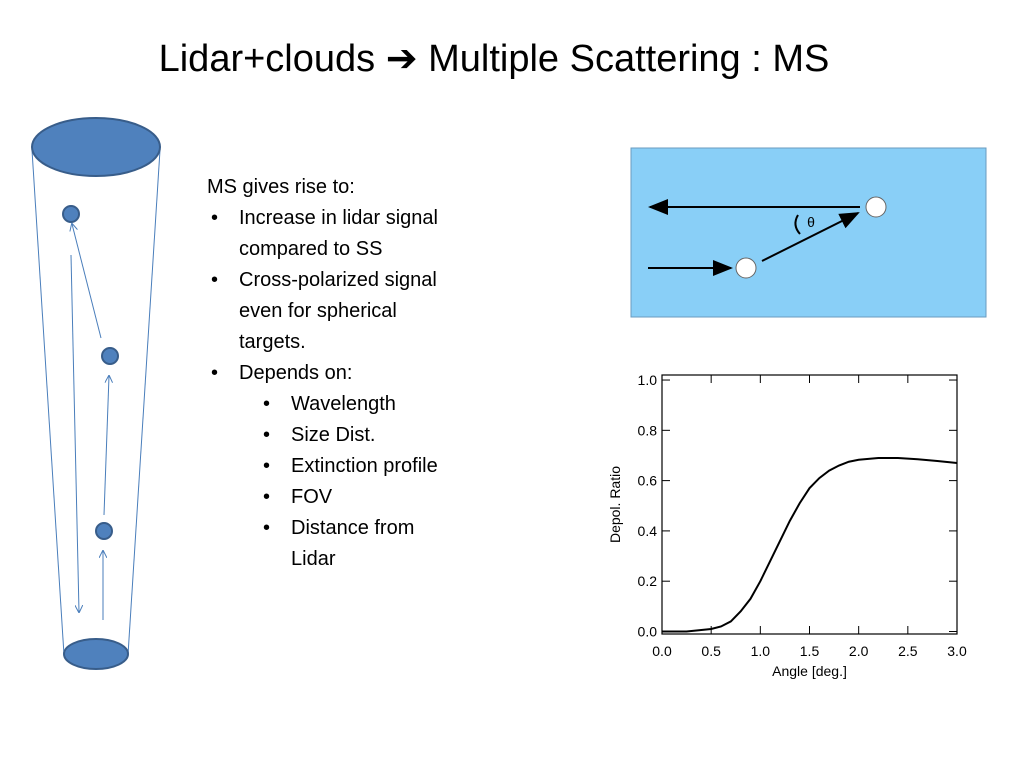 Image resolution: width=1024 pixels, height=768 pixels. What do you see at coordinates (355, 404) in the screenshot?
I see `sub-bullet: Wavelength` at bounding box center [355, 404].